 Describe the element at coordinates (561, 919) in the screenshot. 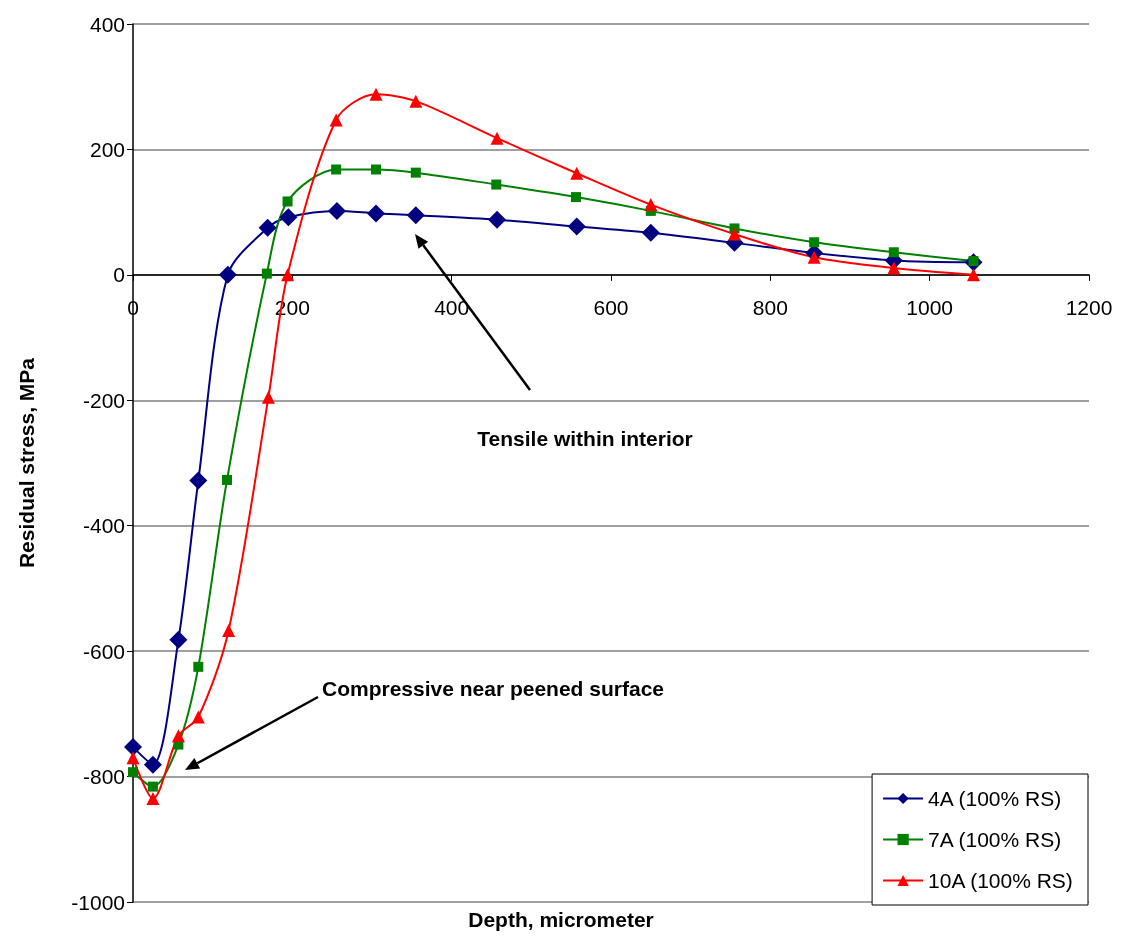

I see `x-axis-title: Depth, micrometer` at that location.